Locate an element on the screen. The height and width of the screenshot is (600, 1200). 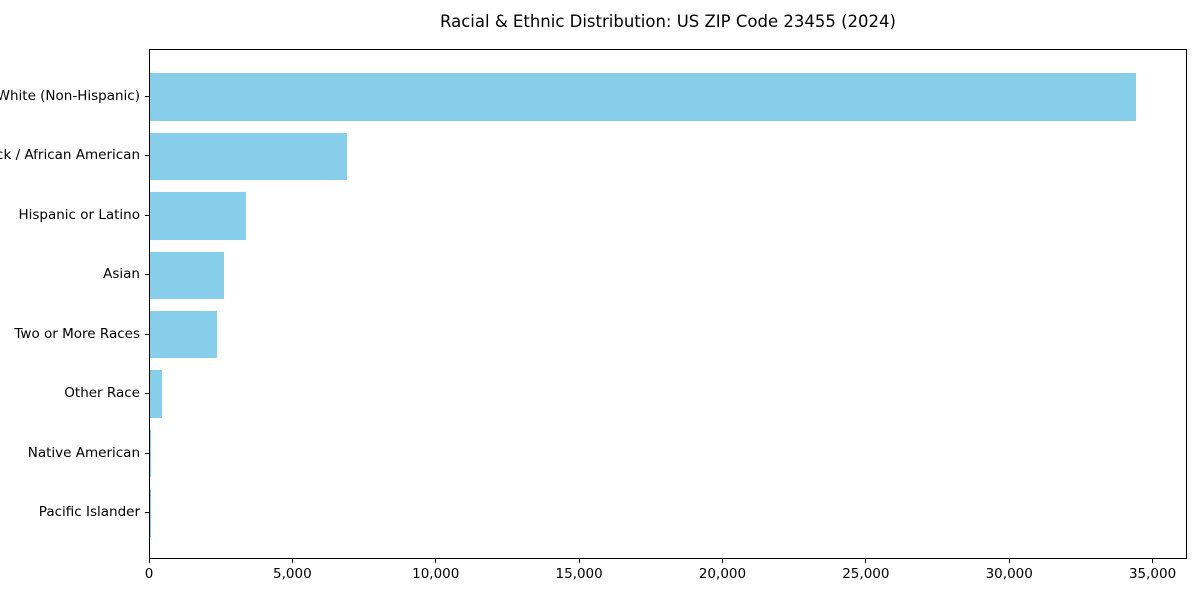
x-tick-label: 25,000 is located at coordinates (866, 574).